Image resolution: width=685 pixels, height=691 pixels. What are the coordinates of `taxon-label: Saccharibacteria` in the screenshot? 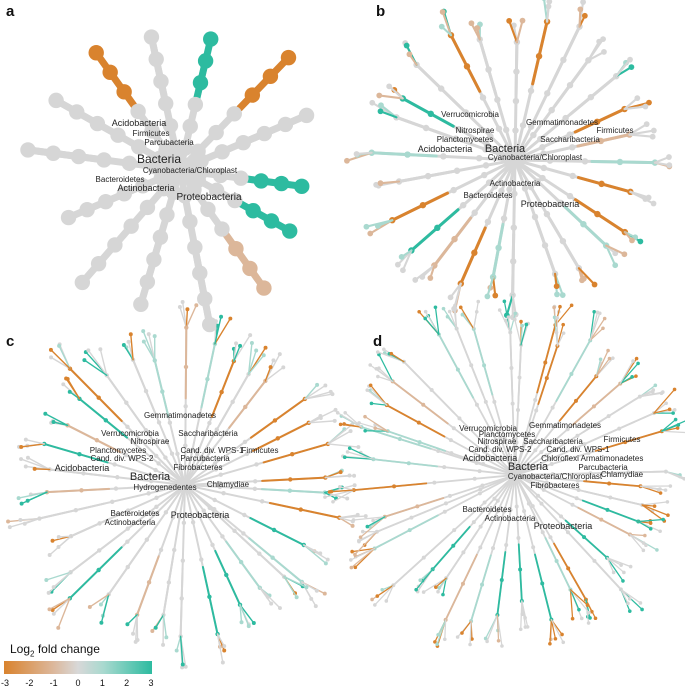 It's located at (208, 433).